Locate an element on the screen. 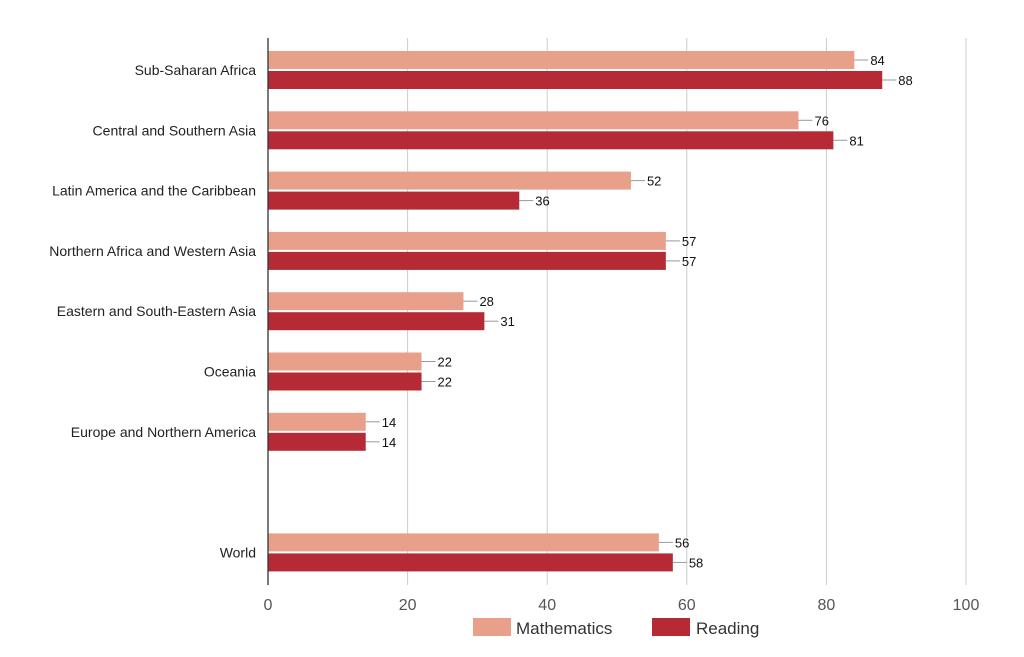  category-label: World is located at coordinates (238, 552).